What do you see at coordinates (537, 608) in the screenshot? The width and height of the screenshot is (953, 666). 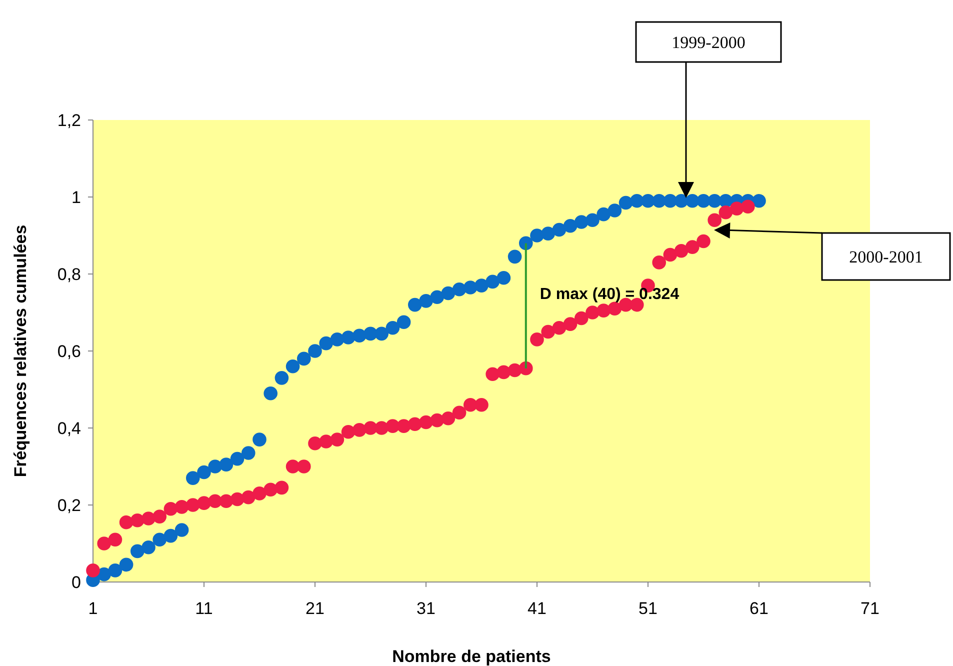 I see `x-tick-label: 41` at bounding box center [537, 608].